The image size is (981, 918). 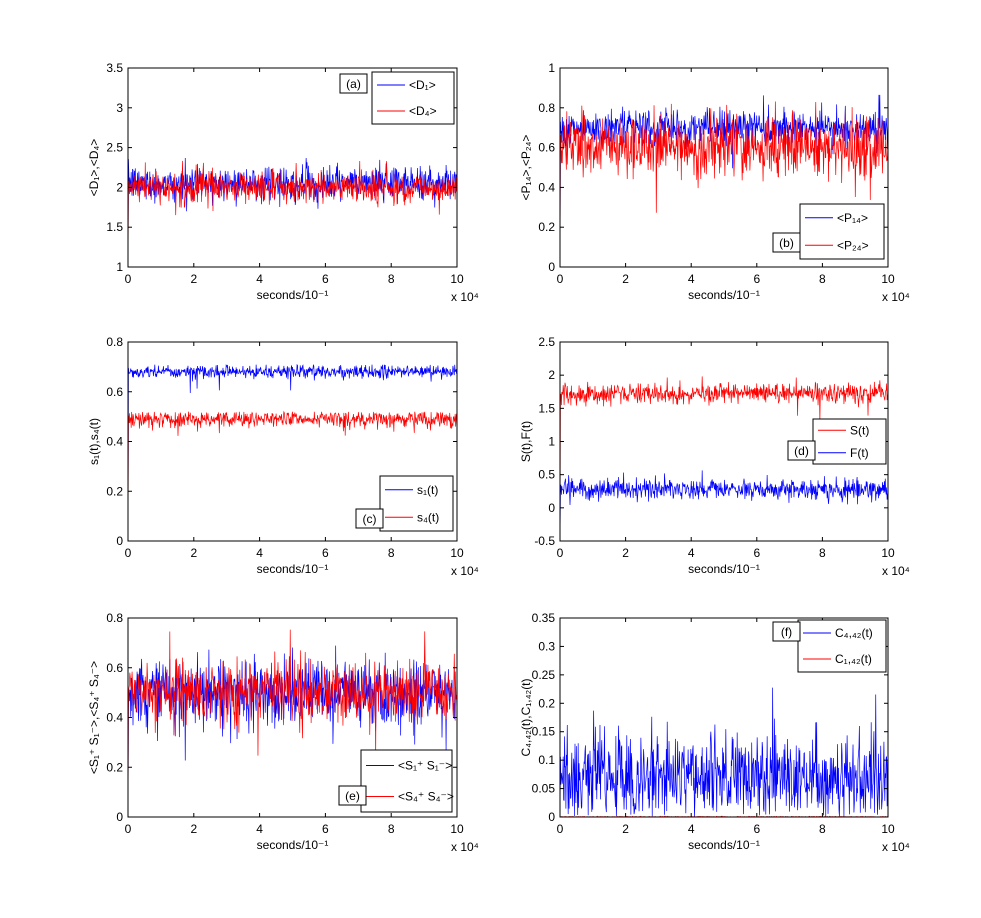 I want to click on x-tick-label-c-0: 0, so click(x=128, y=553).